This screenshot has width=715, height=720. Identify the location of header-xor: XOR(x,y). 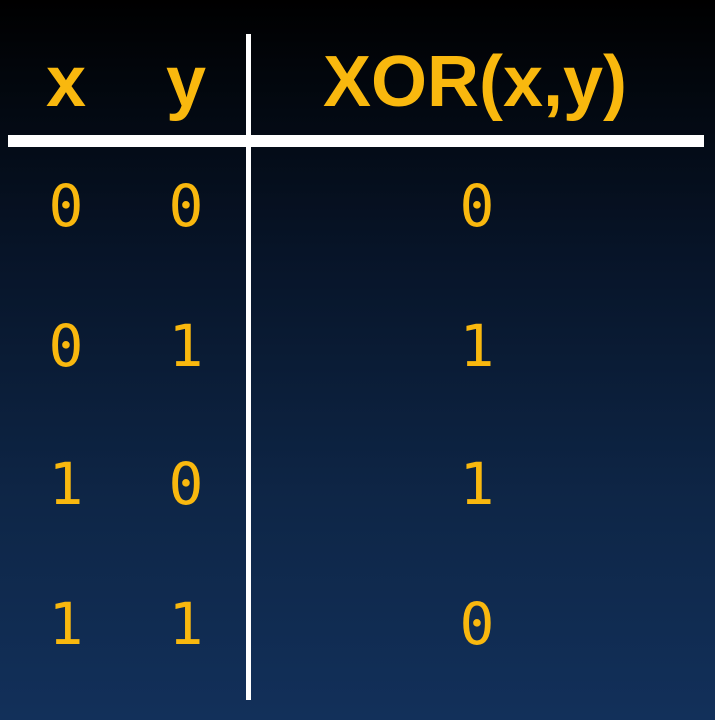
(475, 82).